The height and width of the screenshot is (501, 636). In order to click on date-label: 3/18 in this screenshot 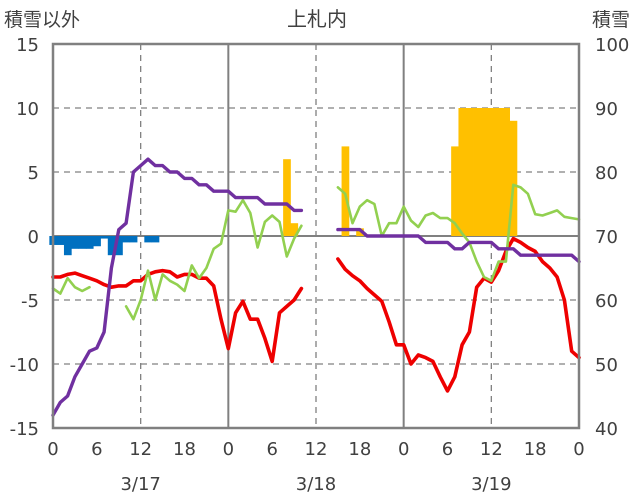, I will do `click(316, 484)`.